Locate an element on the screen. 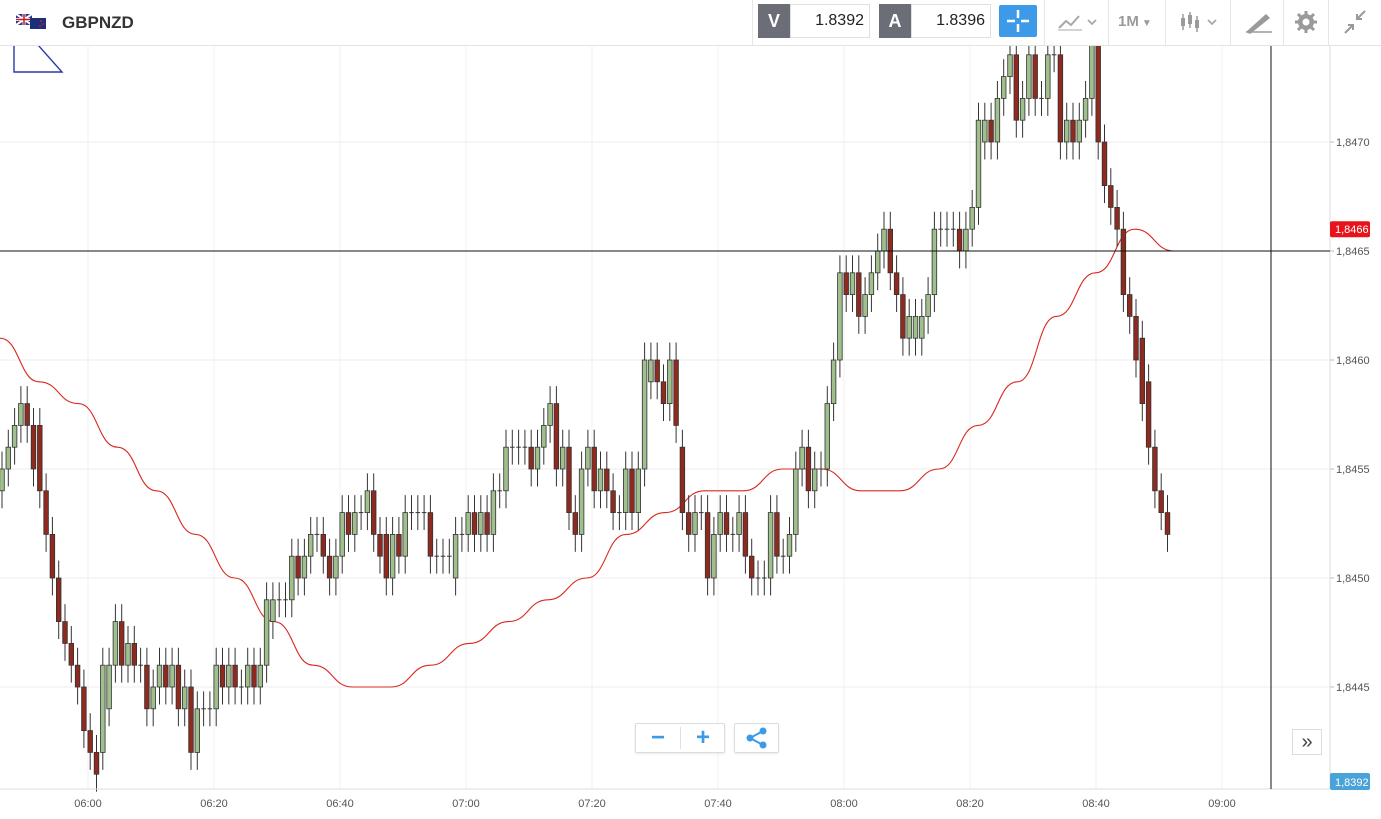  chart-type-line-button is located at coordinates (1079, 22).